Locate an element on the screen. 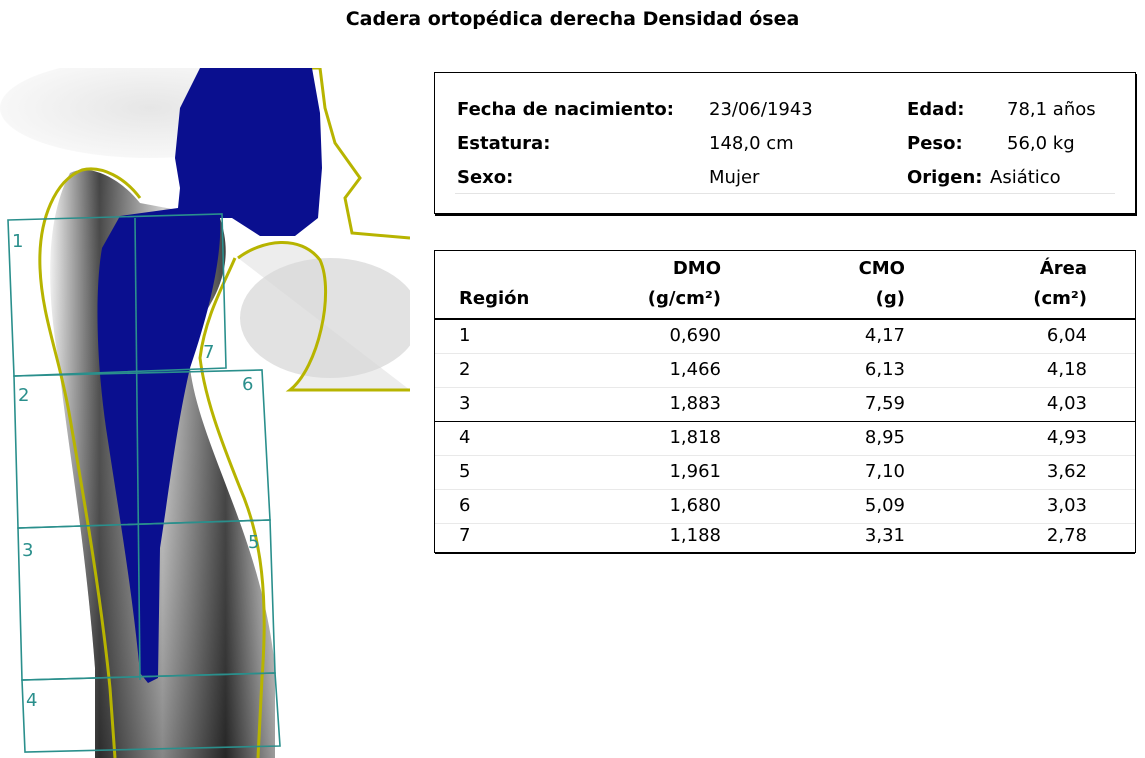 The width and height of the screenshot is (1145, 758). dmo-cell: 1,188 is located at coordinates (695, 535).